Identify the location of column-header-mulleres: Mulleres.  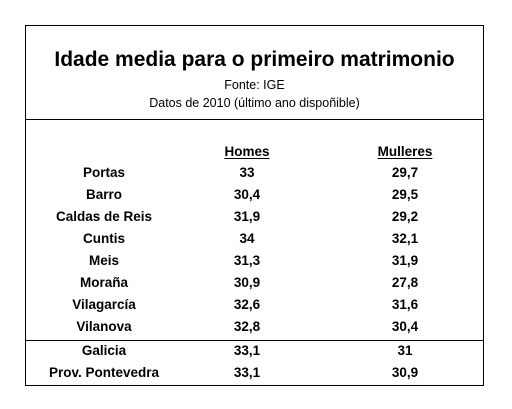
(405, 151).